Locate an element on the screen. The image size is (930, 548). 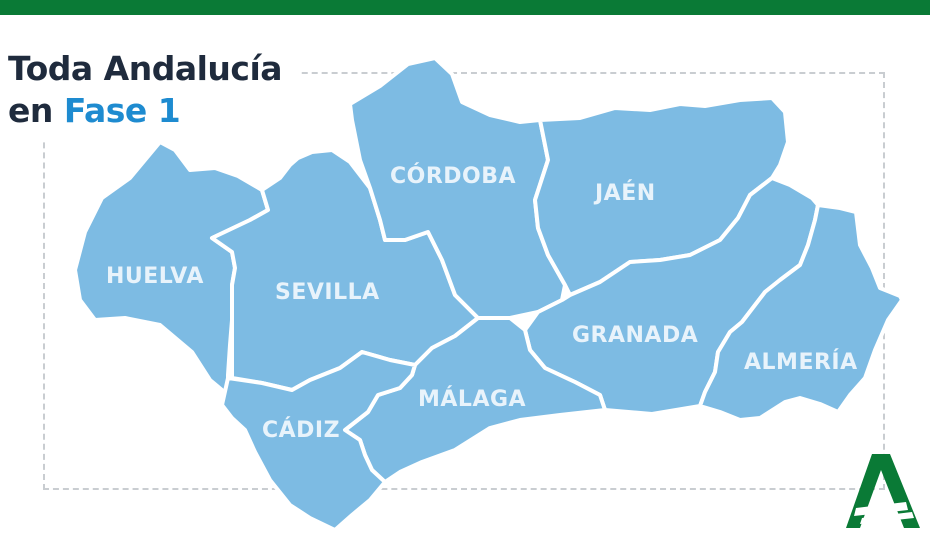
title-backdrop is located at coordinates (150, 90).